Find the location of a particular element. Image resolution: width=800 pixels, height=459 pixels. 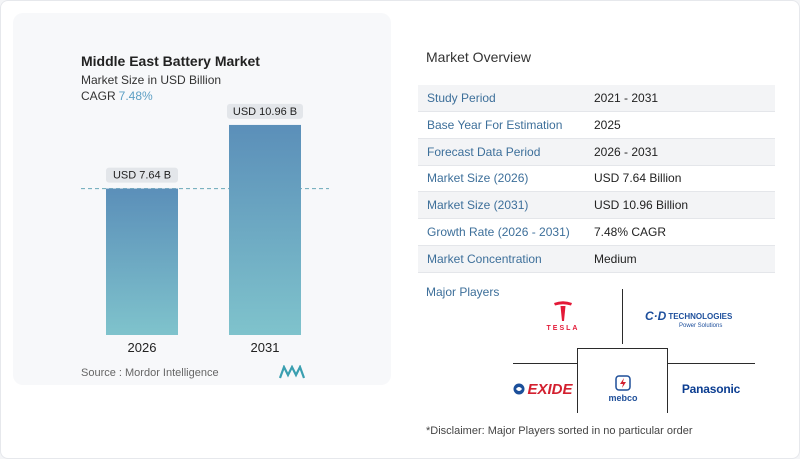

overview-row-value: Medium is located at coordinates (615, 258).